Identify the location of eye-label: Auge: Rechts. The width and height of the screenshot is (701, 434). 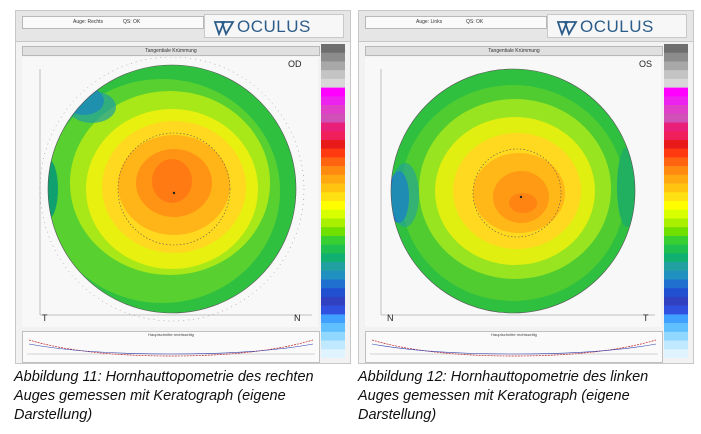
(88, 22).